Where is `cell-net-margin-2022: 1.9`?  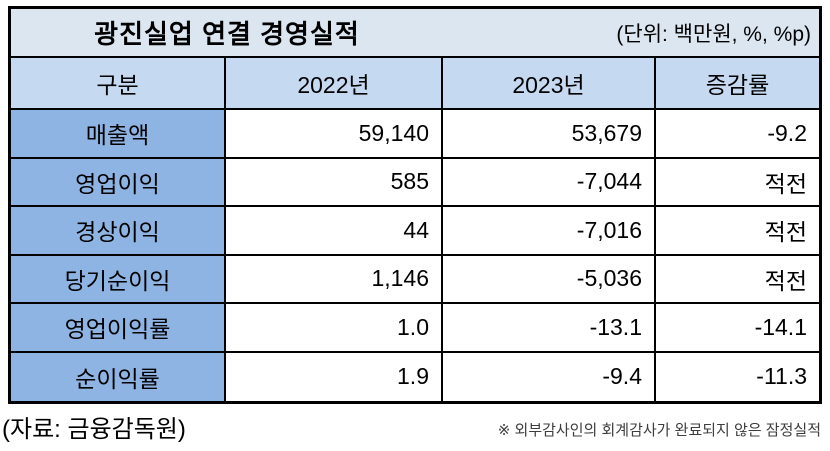
cell-net-margin-2022: 1.9 is located at coordinates (334, 376).